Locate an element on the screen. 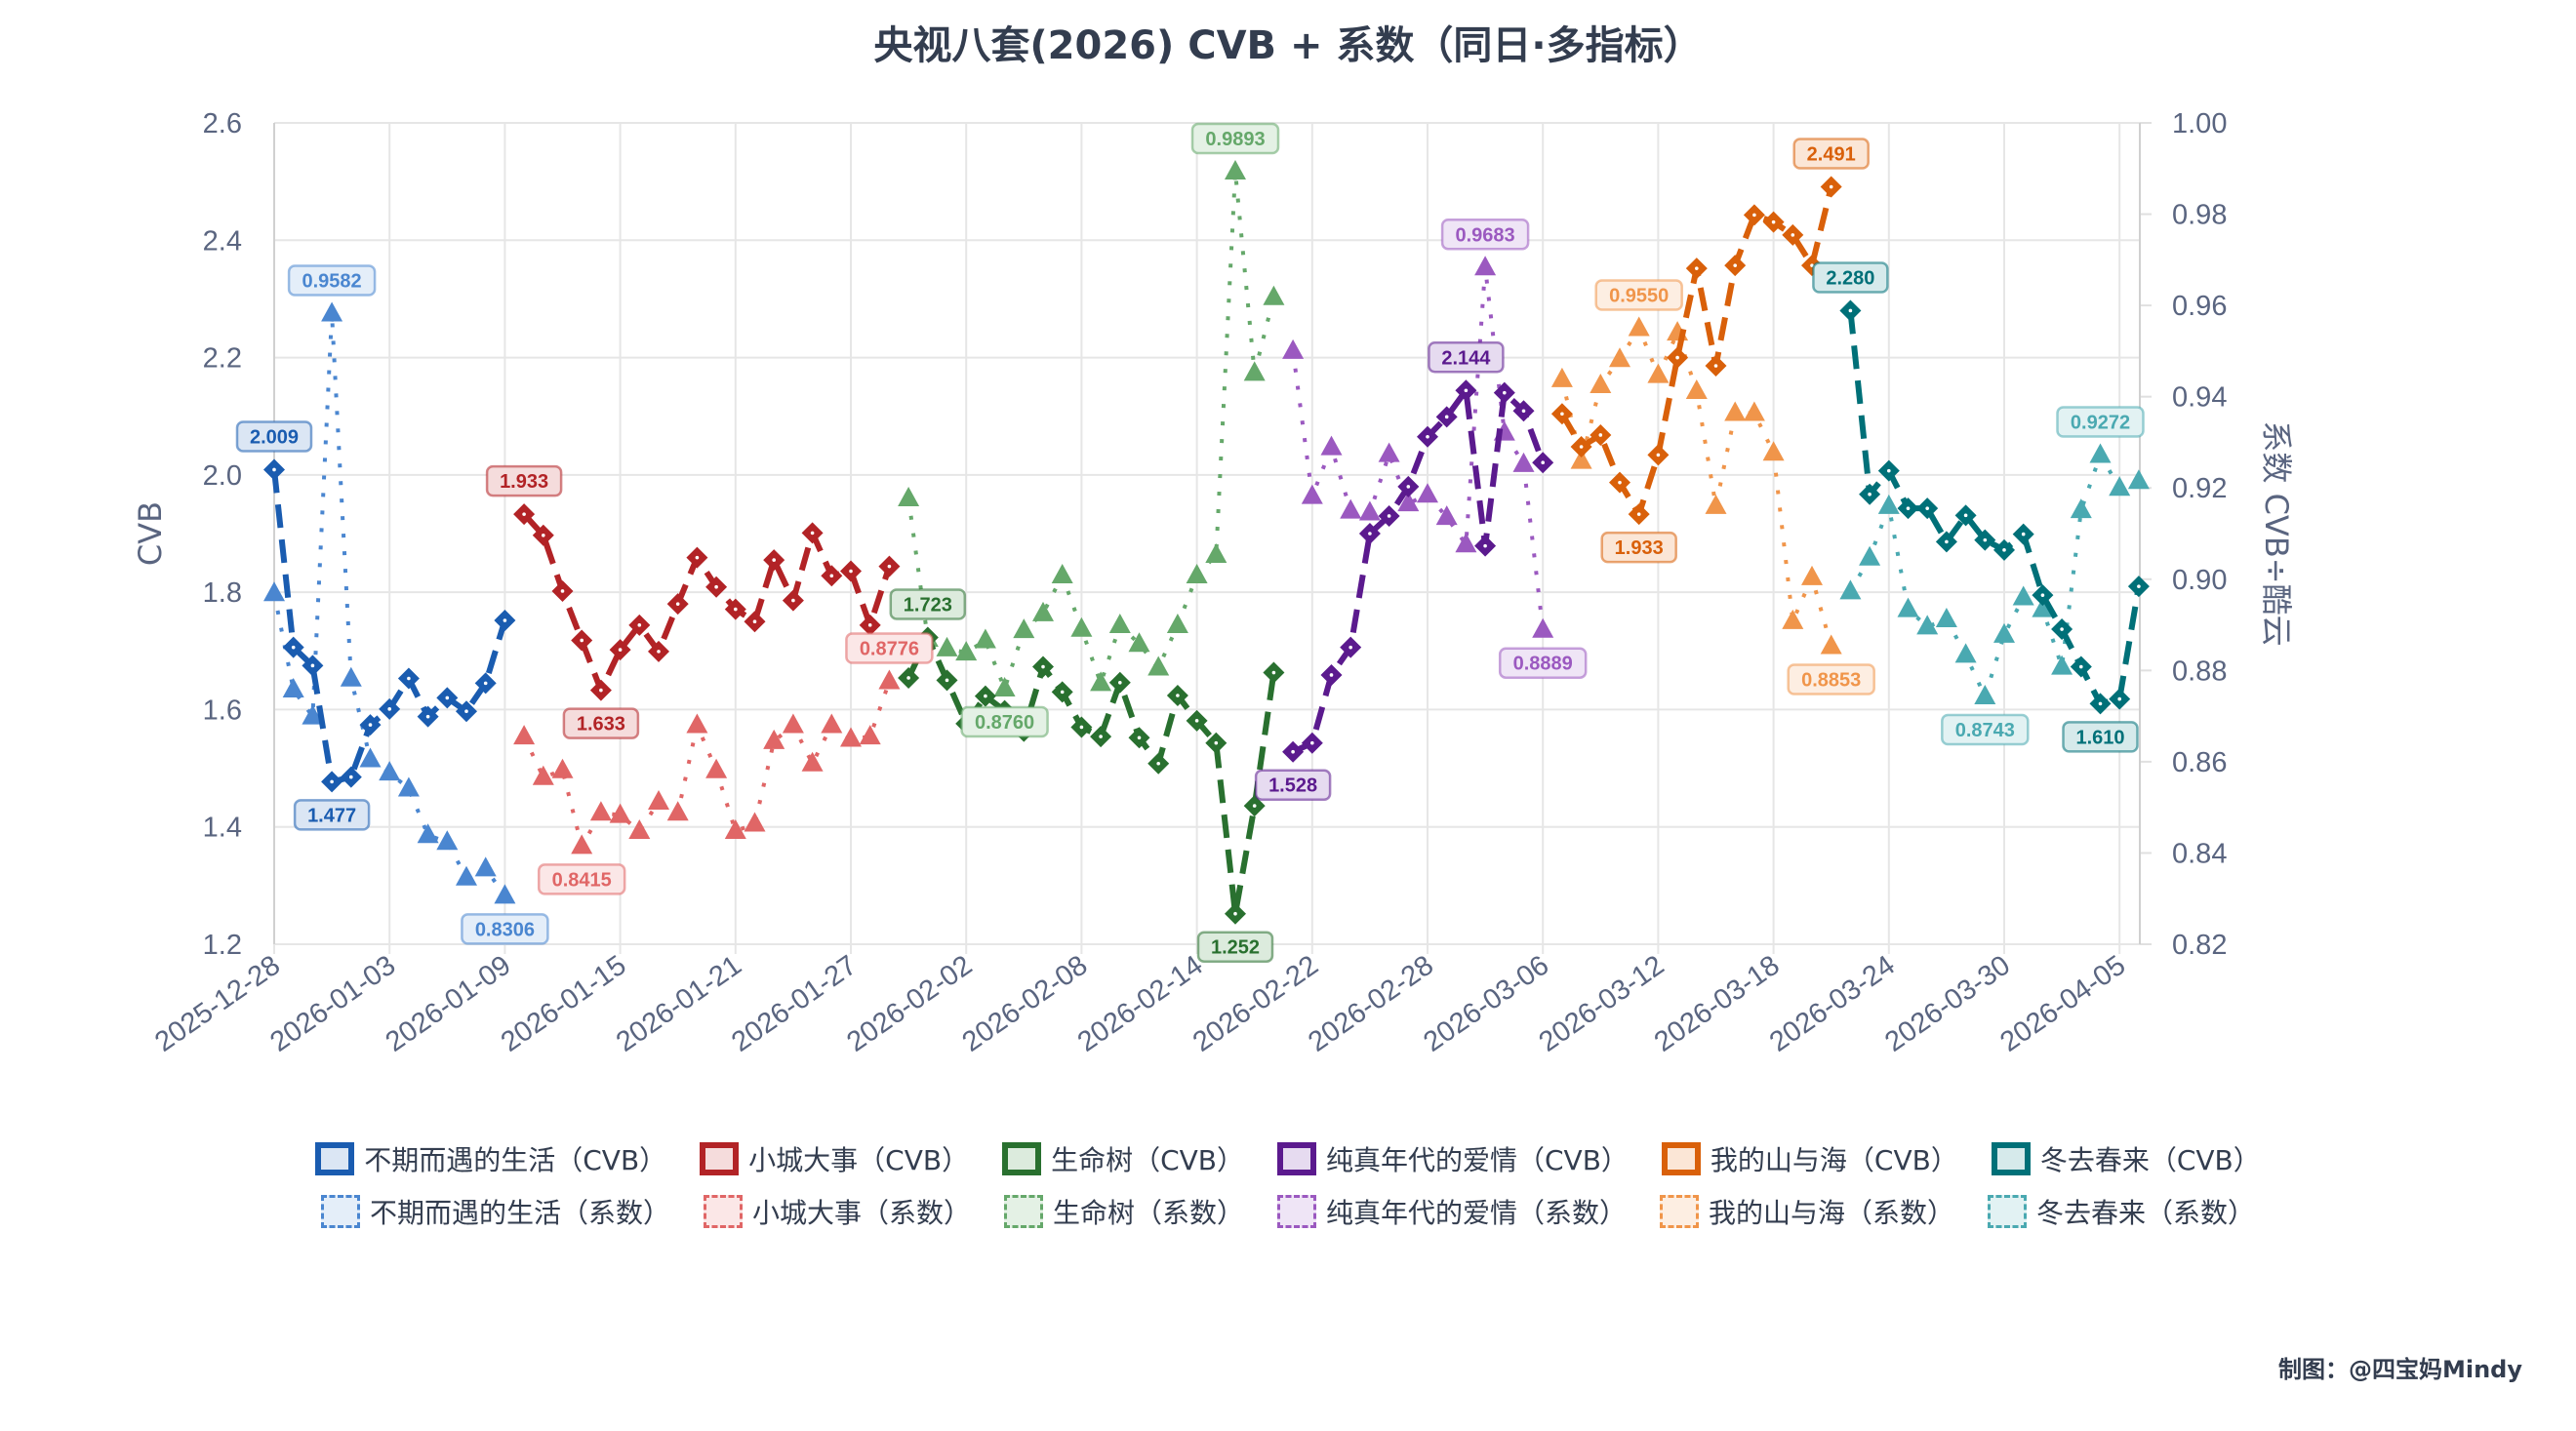 The height and width of the screenshot is (1431, 2576). legend-solid-swatch-icon is located at coordinates (335, 1159).